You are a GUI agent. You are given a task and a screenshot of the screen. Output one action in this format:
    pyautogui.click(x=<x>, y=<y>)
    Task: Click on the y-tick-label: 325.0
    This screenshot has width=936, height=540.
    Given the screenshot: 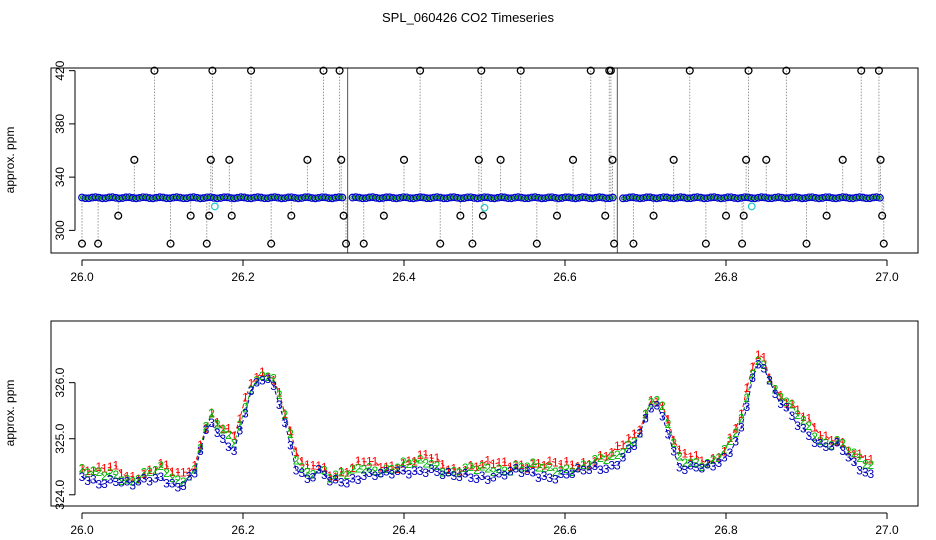 What is the action you would take?
    pyautogui.click(x=60, y=438)
    